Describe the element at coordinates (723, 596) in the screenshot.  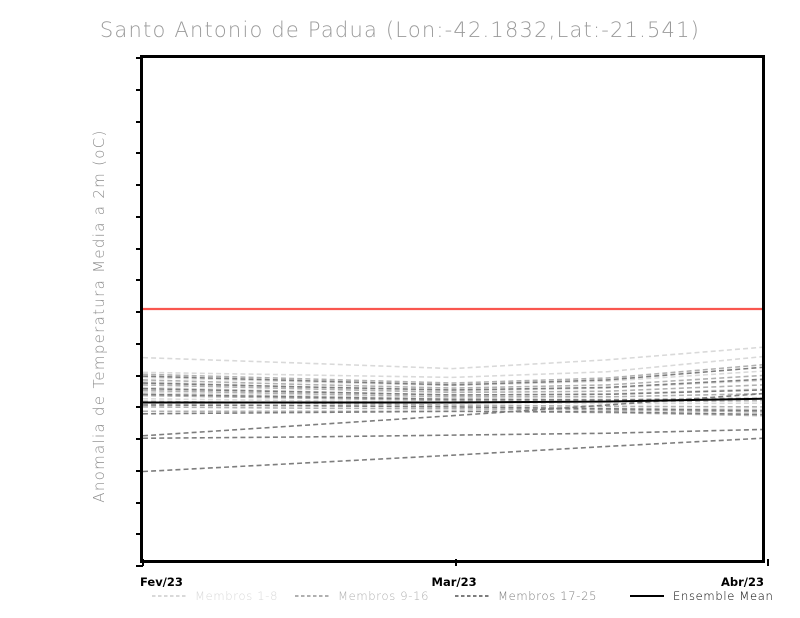
I see `legend-item-label: Ensemble Mean` at that location.